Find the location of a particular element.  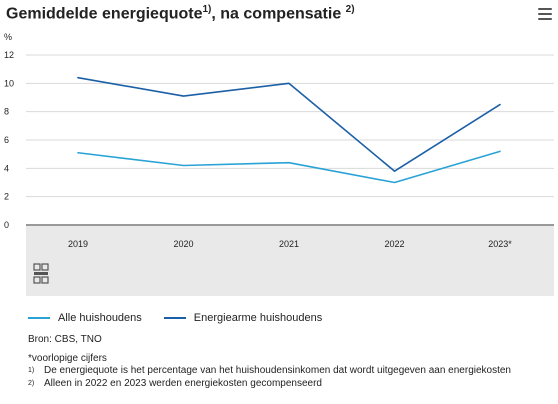

title-footnote-1: 1) is located at coordinates (207, 9).